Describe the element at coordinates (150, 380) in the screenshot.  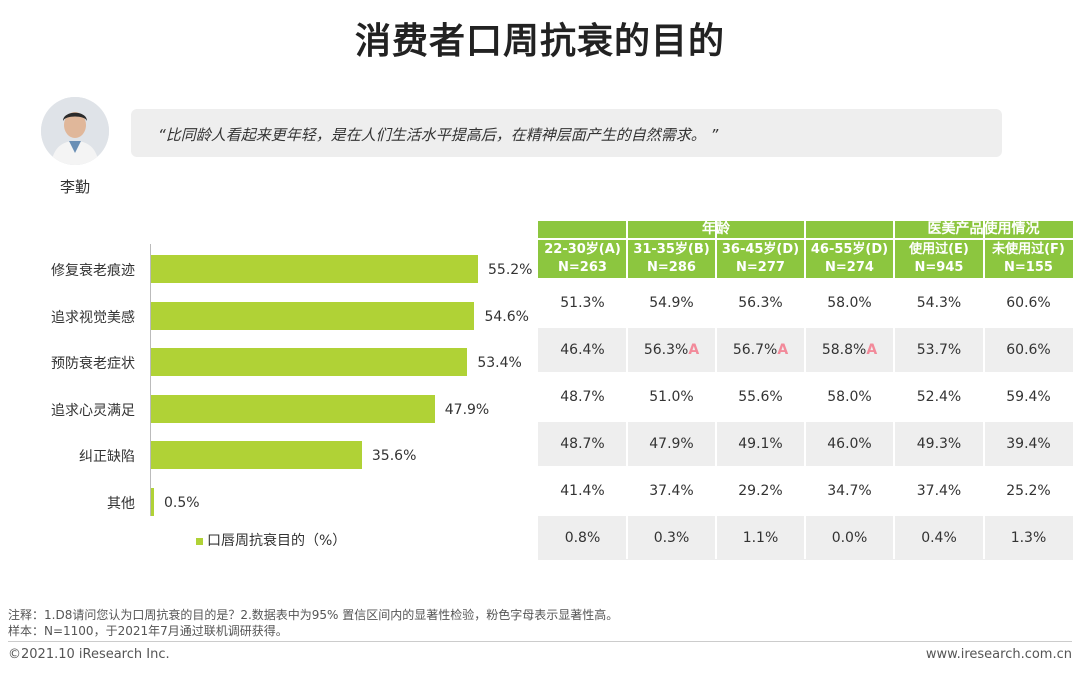
I see `bar-chart-axis` at that location.